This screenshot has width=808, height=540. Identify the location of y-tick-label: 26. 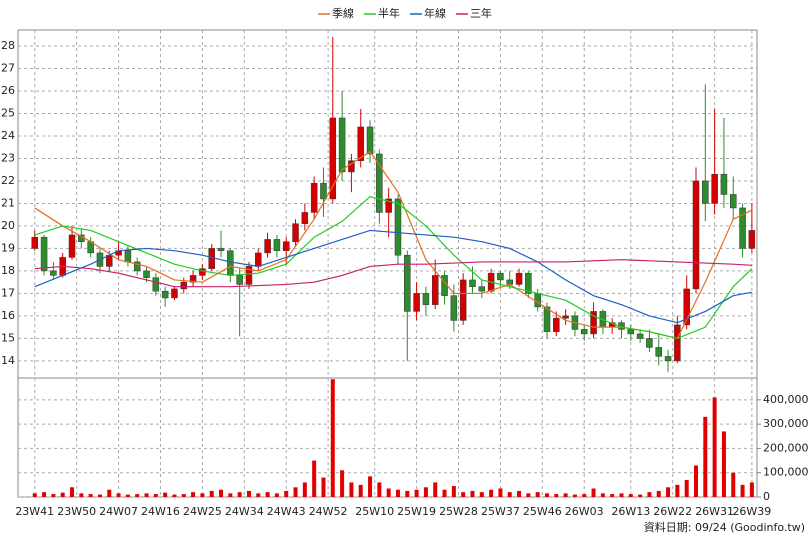
(8, 90).